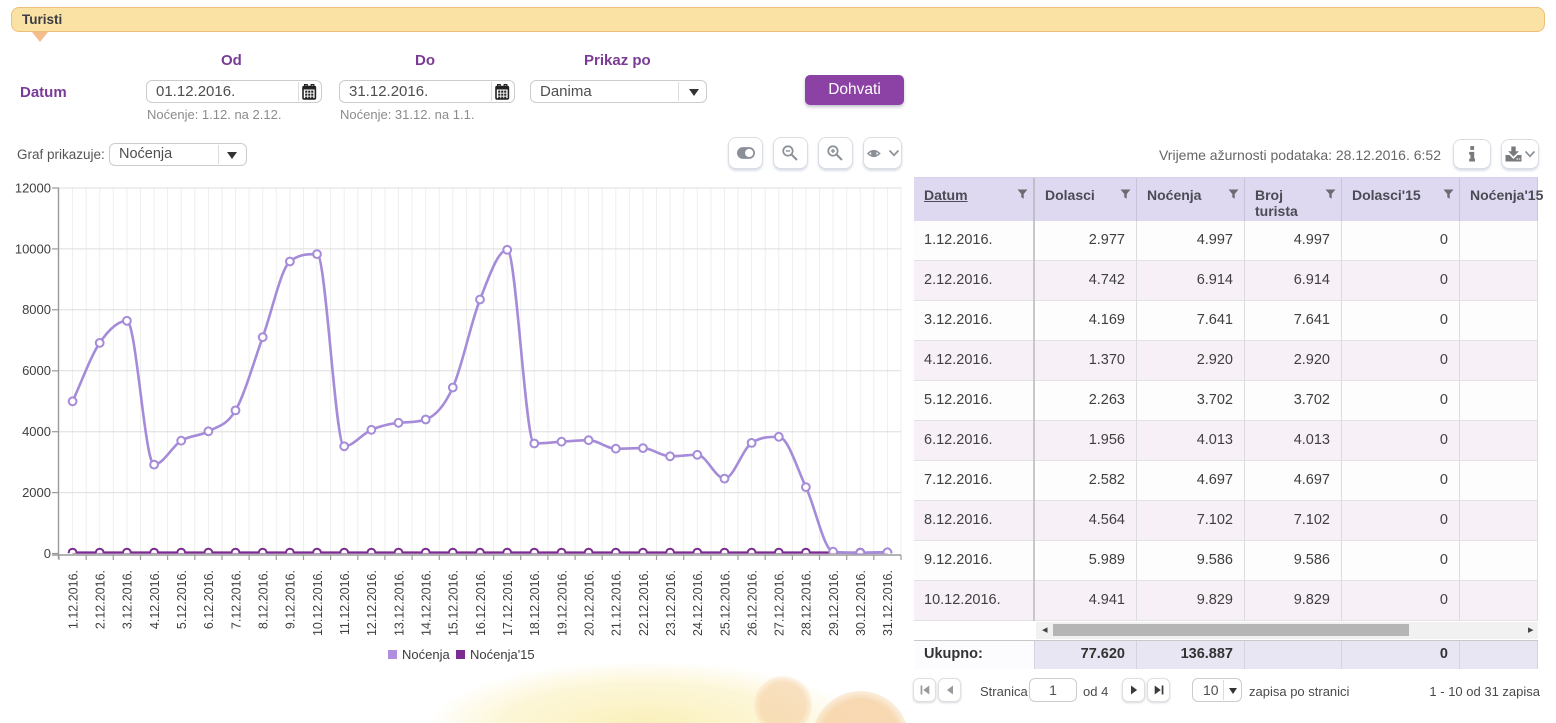  What do you see at coordinates (47, 553) in the screenshot?
I see `svg-text: 0` at bounding box center [47, 553].